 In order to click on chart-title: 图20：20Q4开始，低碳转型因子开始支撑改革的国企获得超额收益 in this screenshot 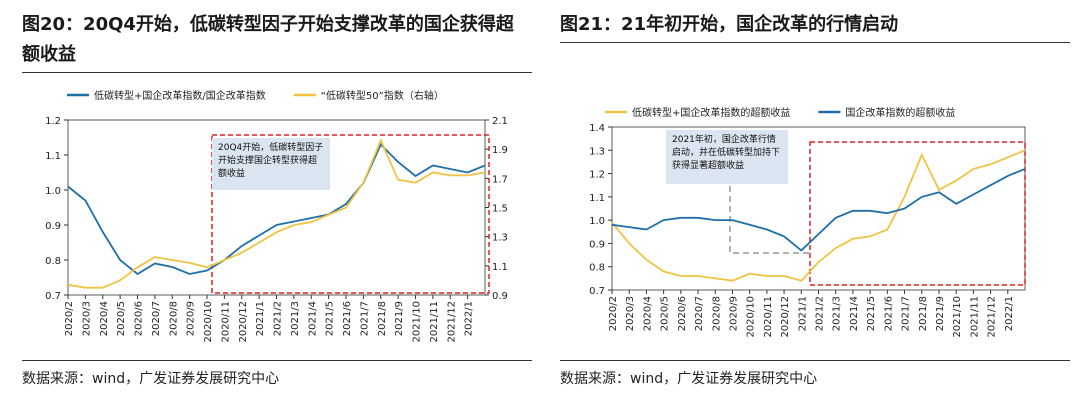, I will do `click(268, 39)`.